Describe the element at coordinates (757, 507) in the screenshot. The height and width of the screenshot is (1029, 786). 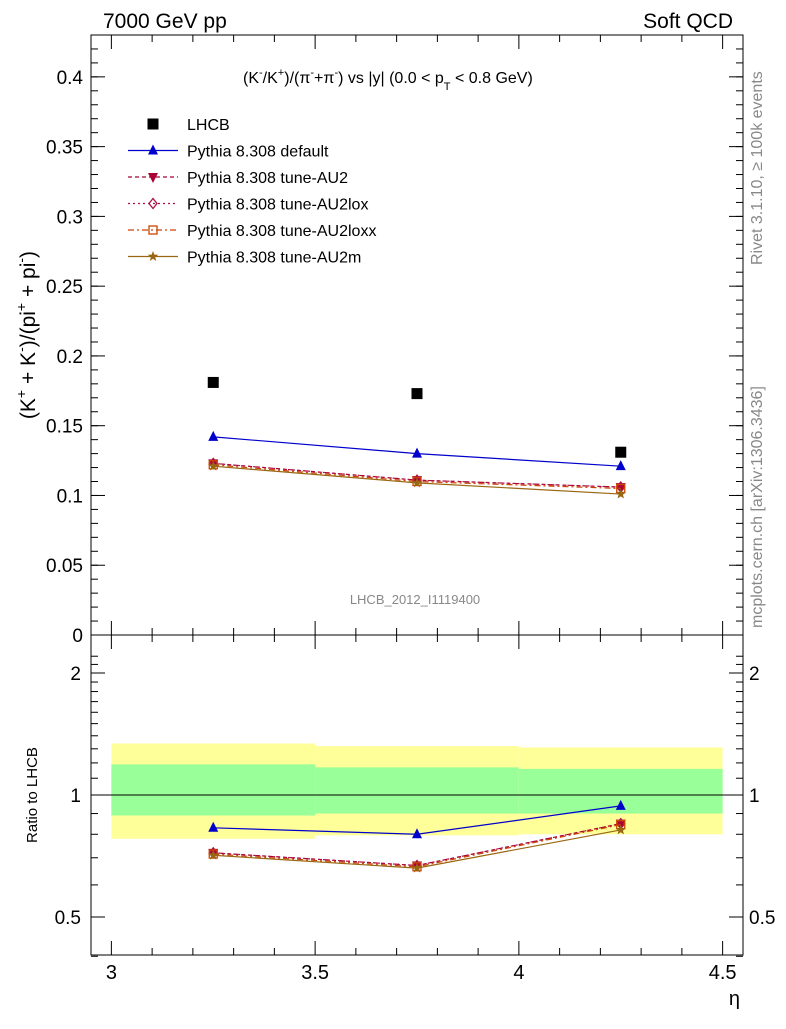
I see `mcplots-label: mcplots.cern.ch [arXiv:1306.3436]` at that location.